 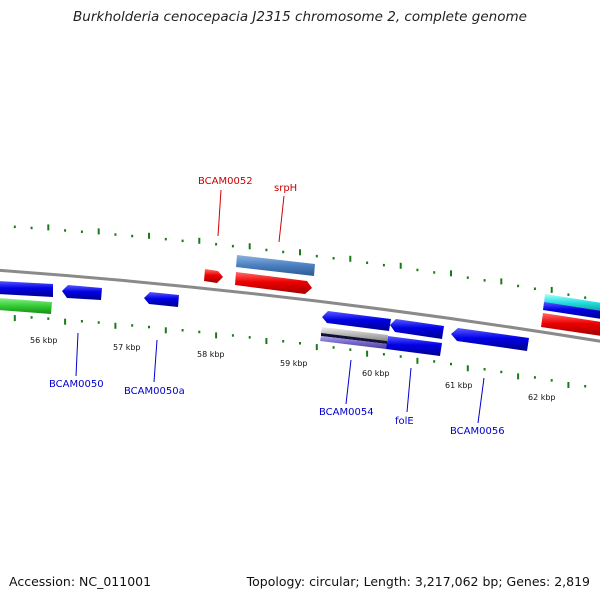 What do you see at coordinates (26, 306) in the screenshot?
I see `edge-left-green-feature` at bounding box center [26, 306].